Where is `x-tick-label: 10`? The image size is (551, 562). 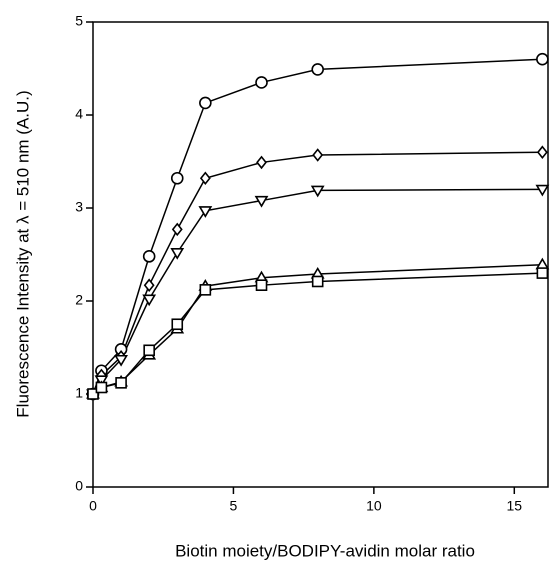 x-tick-label: 10 is located at coordinates (374, 506).